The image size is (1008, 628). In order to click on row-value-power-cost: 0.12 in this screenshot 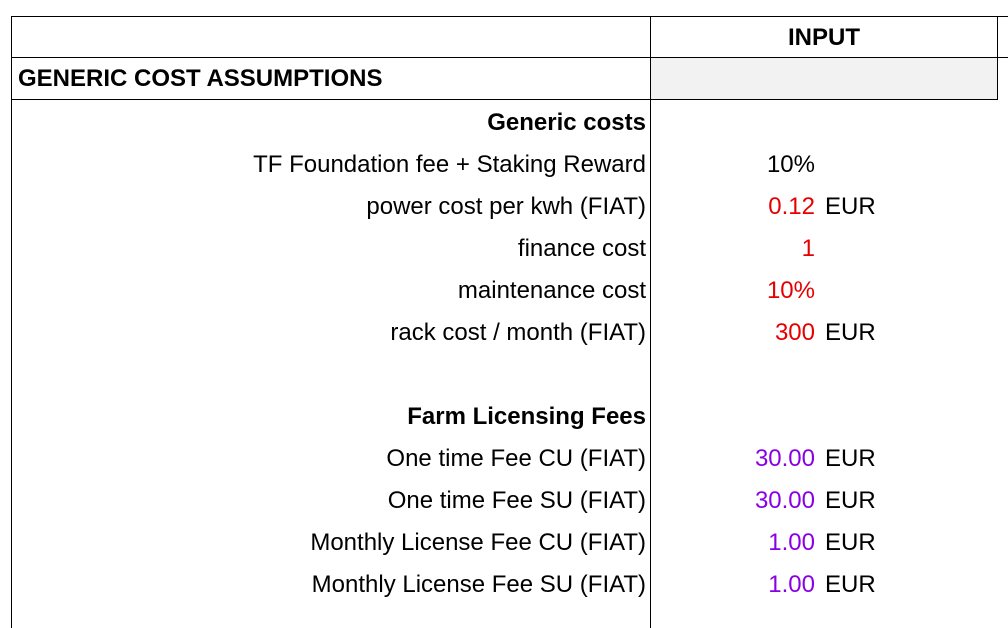, I will do `click(791, 206)`.